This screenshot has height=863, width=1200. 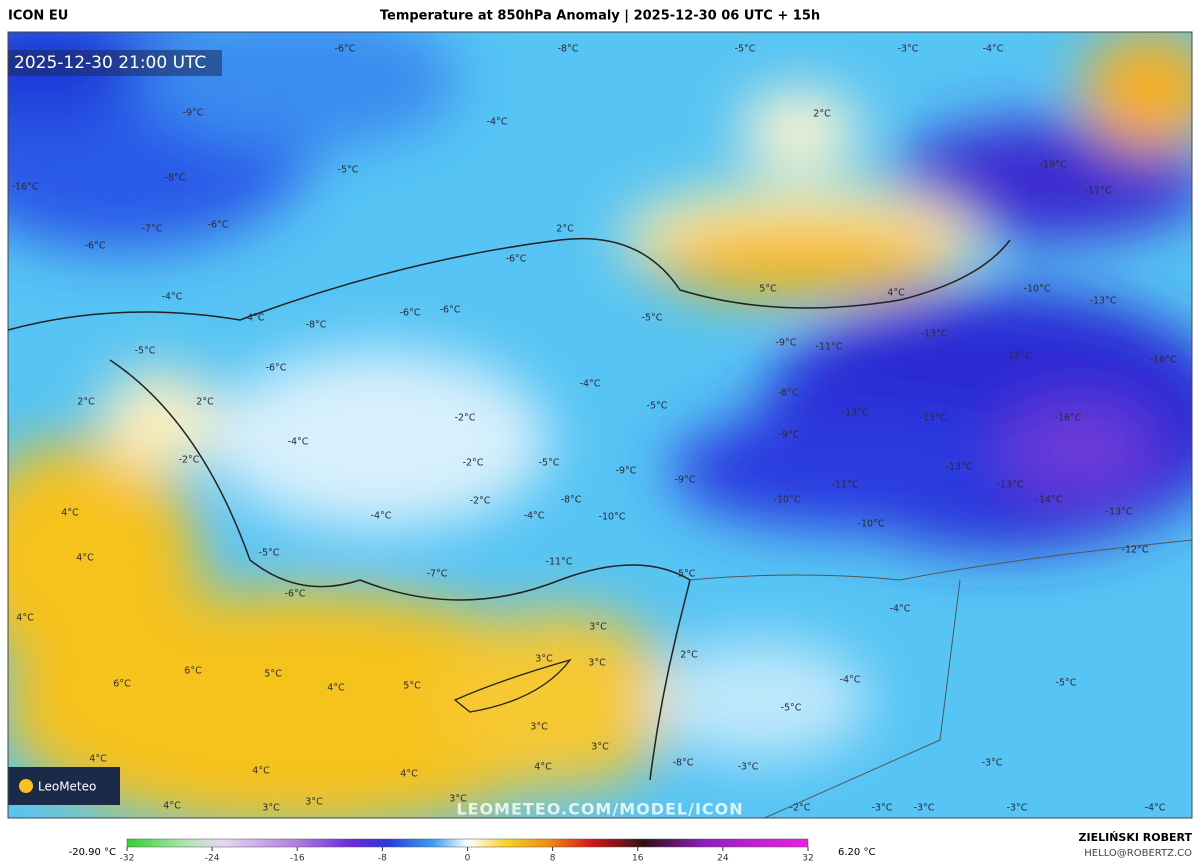 I want to click on model-name: ICON EU, so click(x=38, y=16).